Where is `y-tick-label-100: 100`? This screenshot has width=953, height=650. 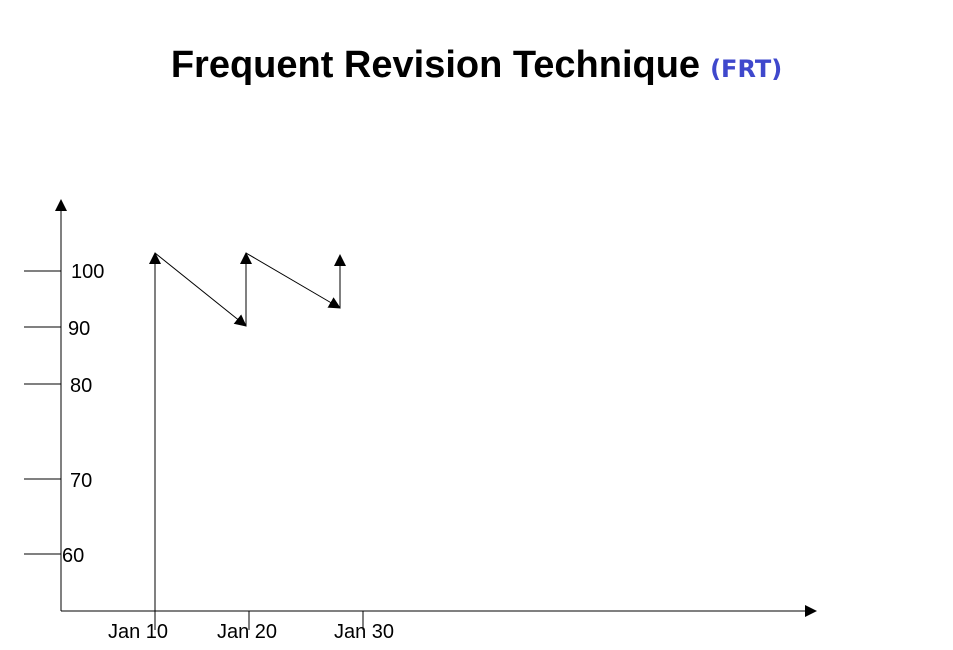 y-tick-label-100: 100 is located at coordinates (87, 272).